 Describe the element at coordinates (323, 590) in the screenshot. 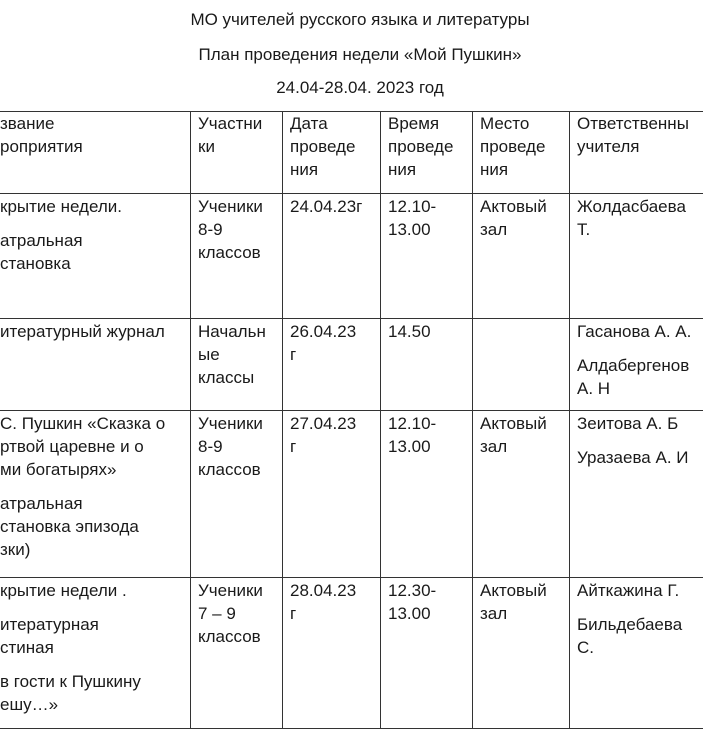

I see `text-line: 28.04.23` at that location.